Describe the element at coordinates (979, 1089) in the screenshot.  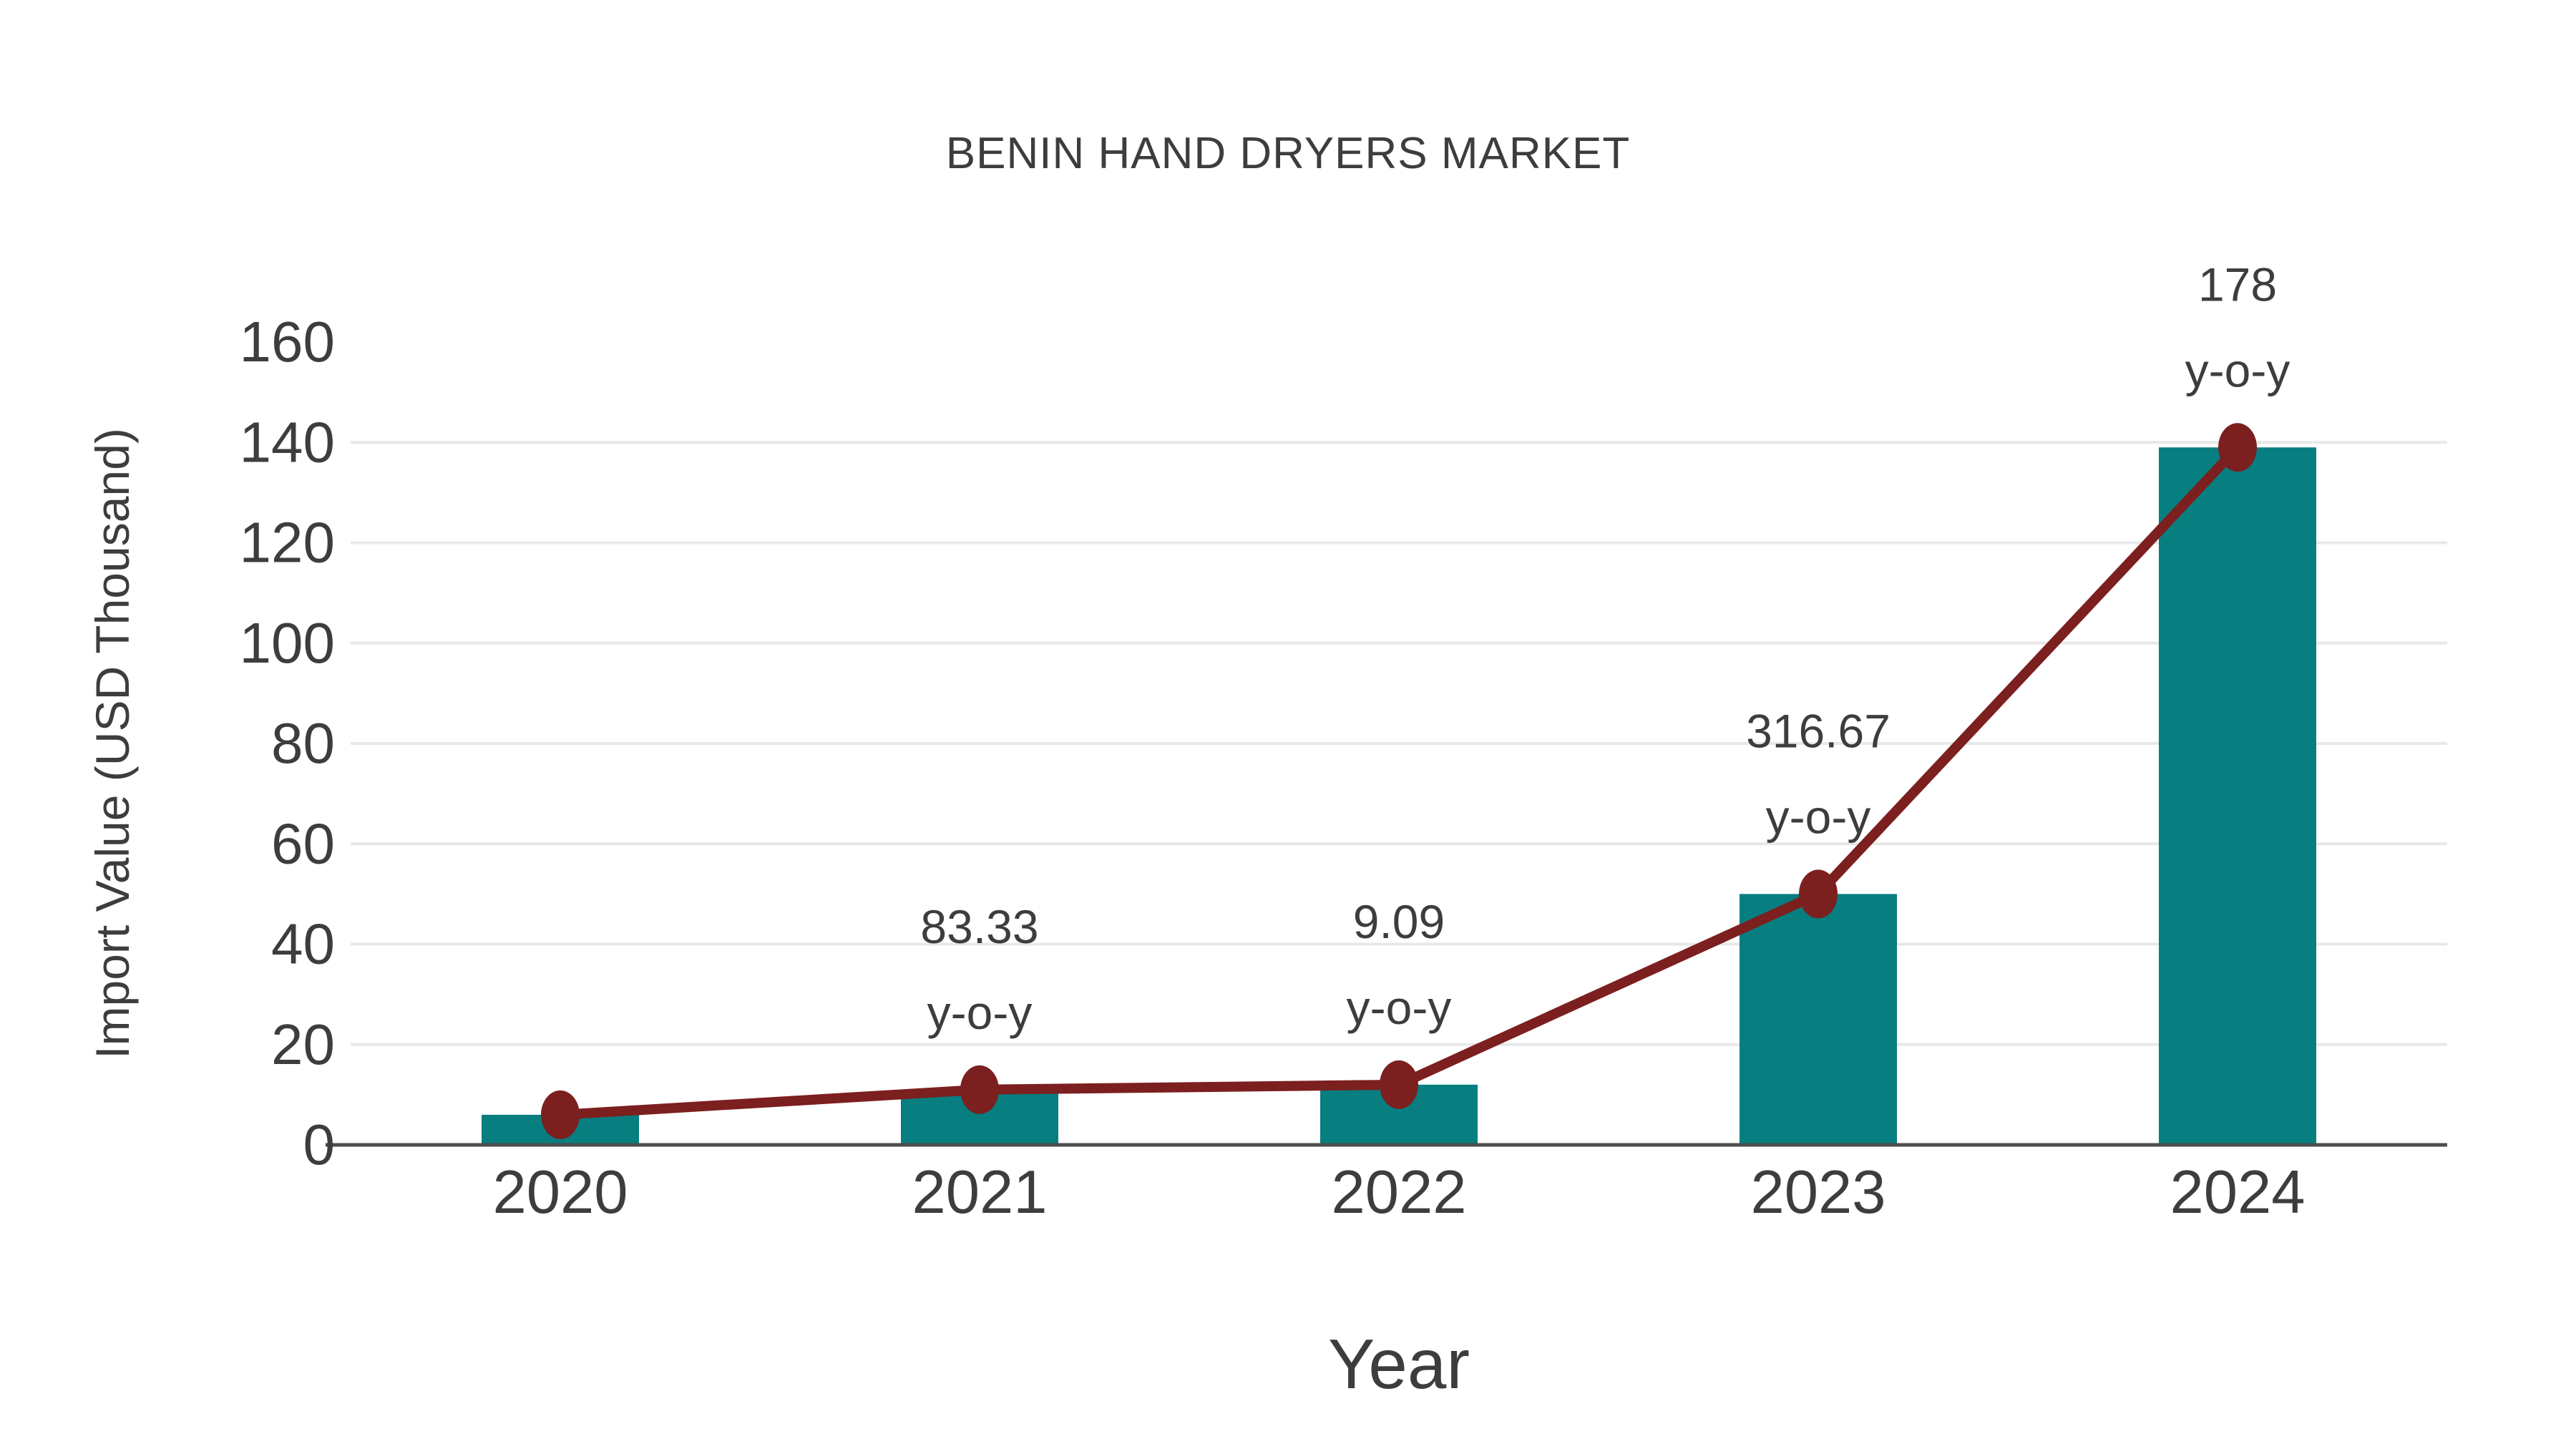
I see `marker-2021` at that location.